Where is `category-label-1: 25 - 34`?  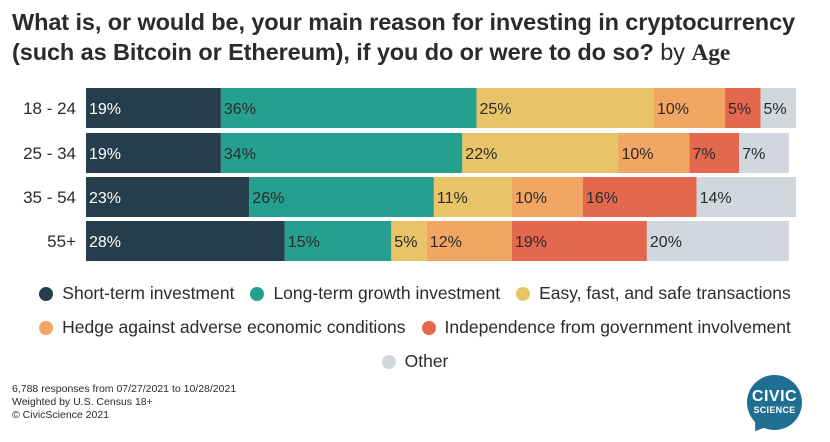 category-label-1: 25 - 34 is located at coordinates (49, 153).